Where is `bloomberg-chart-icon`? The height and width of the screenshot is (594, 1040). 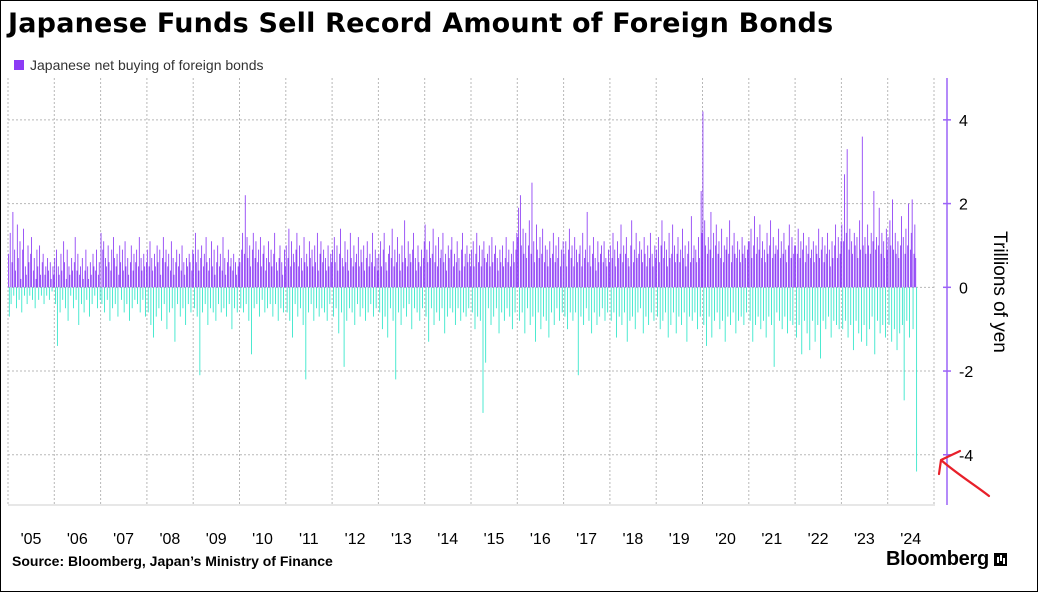
bloomberg-chart-icon is located at coordinates (1000, 559).